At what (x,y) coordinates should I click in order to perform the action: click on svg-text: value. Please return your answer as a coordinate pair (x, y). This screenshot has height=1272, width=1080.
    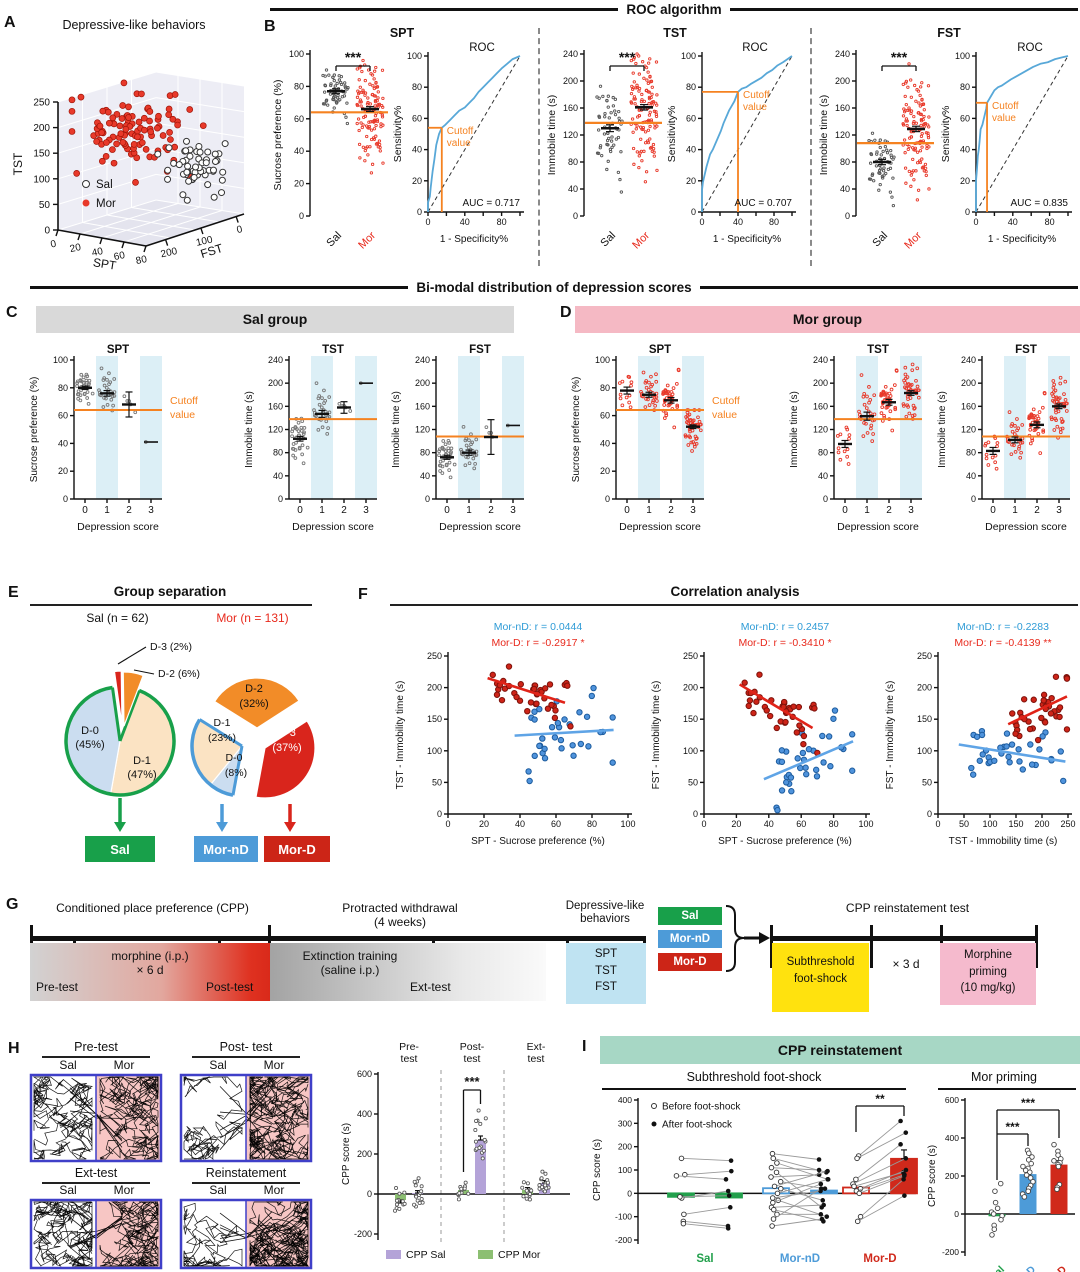
    Looking at the image, I should click on (1004, 118).